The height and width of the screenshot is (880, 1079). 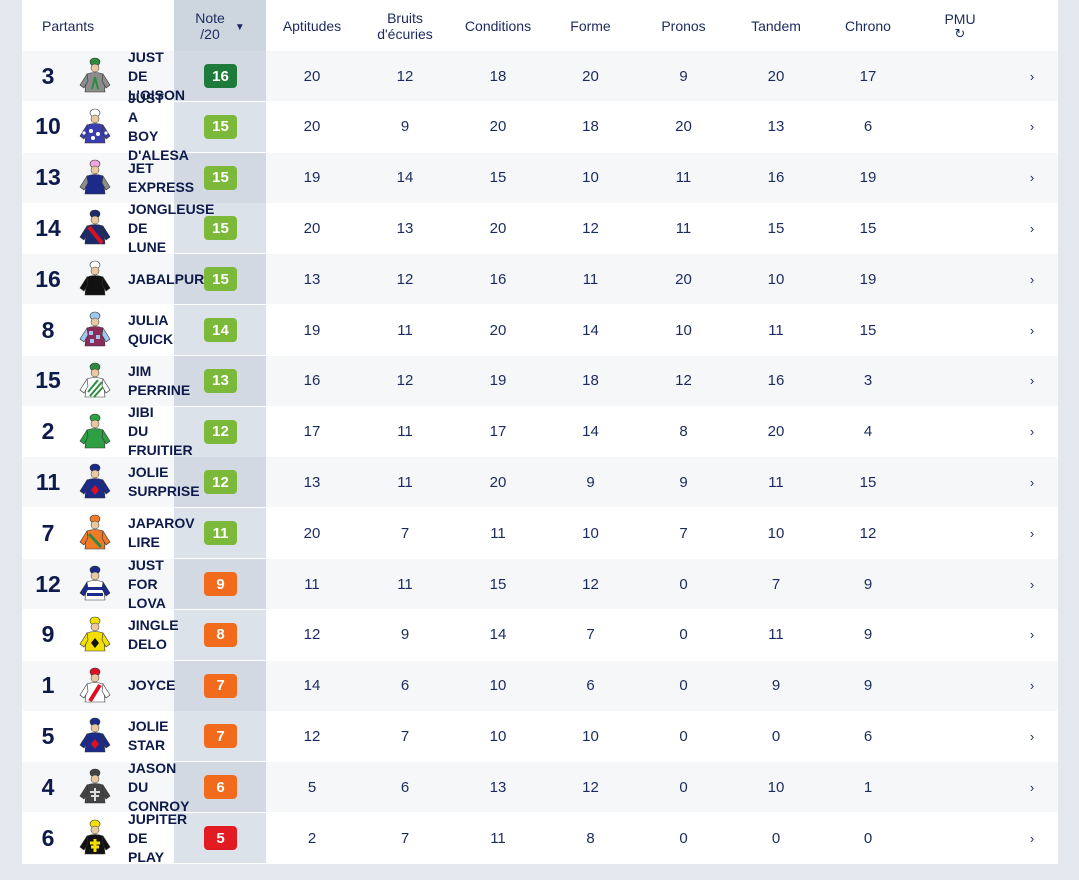 I want to click on table-row: 4 JASON DU CONROY 6 5 6 13 12 0 10 1 ›, so click(x=540, y=786).